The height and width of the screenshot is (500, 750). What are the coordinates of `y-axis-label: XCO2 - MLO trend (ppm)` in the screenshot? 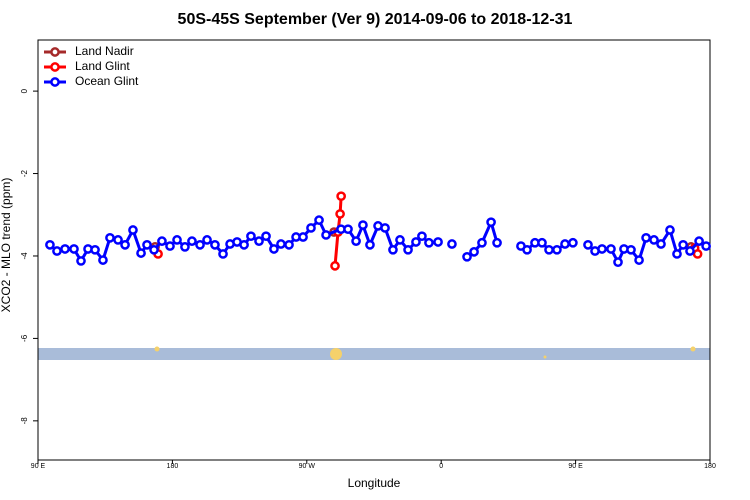 It's located at (6, 245).